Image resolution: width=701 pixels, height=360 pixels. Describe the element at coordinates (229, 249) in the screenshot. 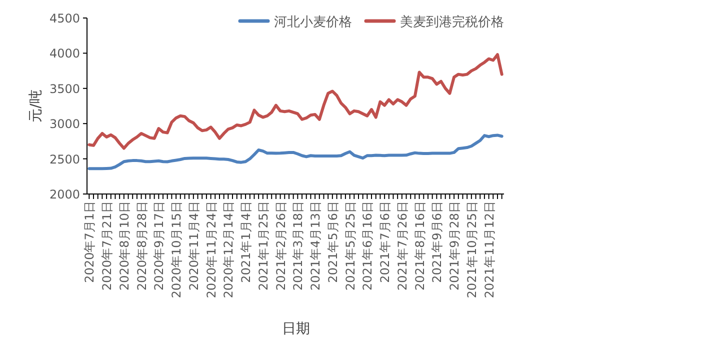

I see `x-tick-label: 2020年12月14日` at that location.